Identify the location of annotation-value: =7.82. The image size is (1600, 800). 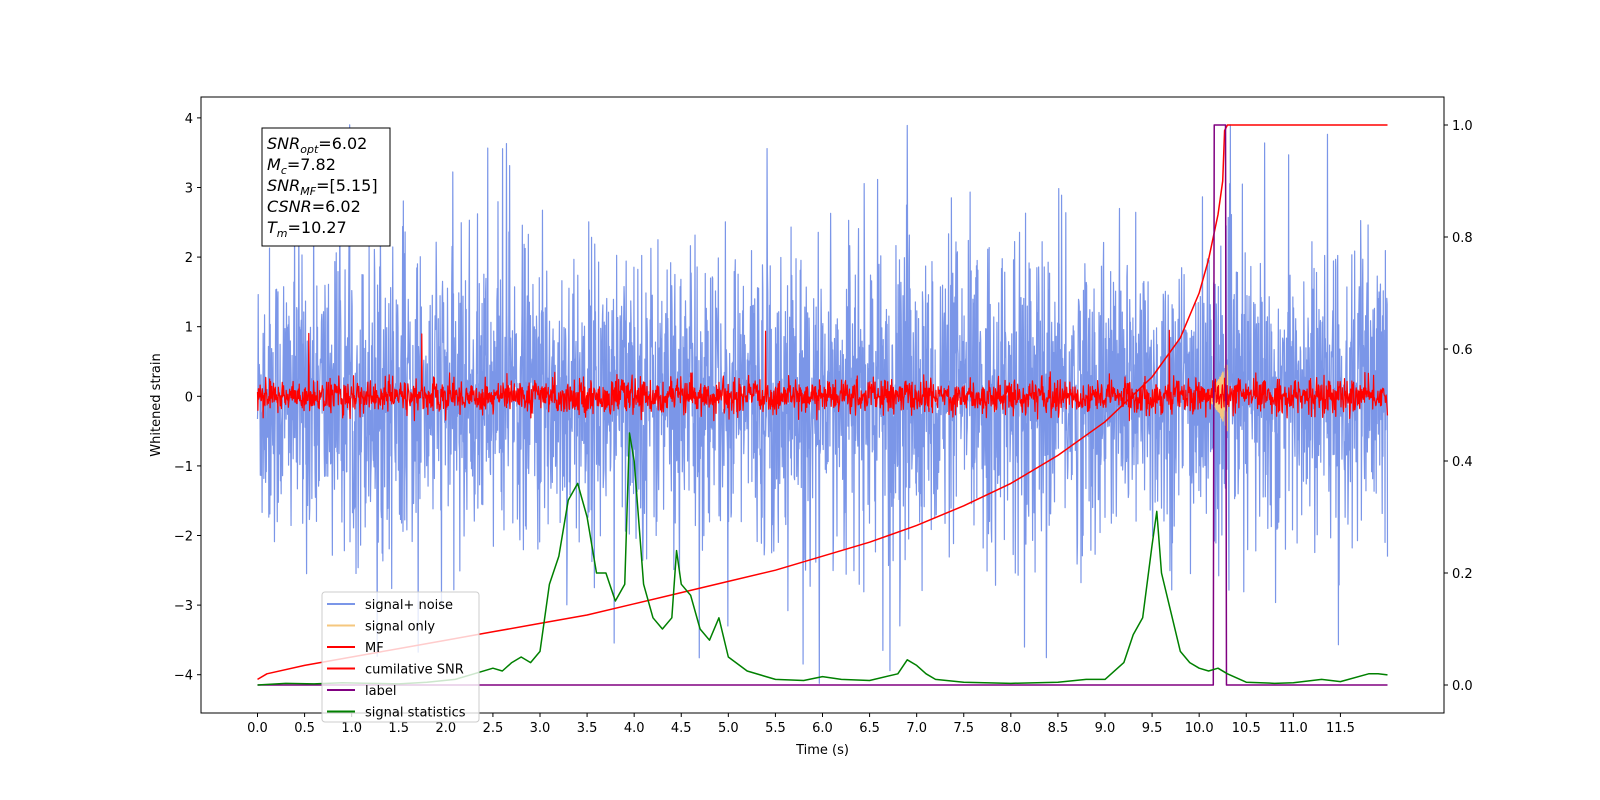
(311, 164).